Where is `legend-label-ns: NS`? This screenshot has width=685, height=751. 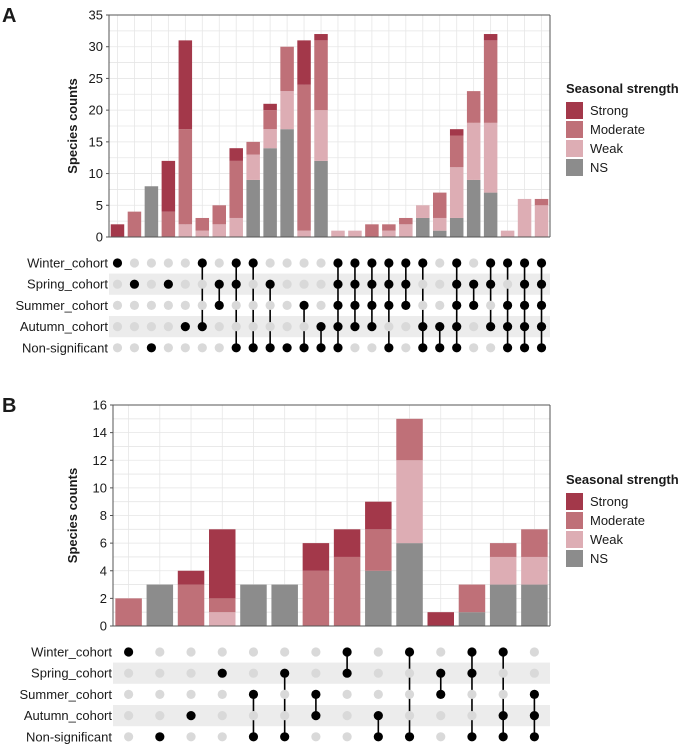 legend-label-ns: NS is located at coordinates (599, 558).